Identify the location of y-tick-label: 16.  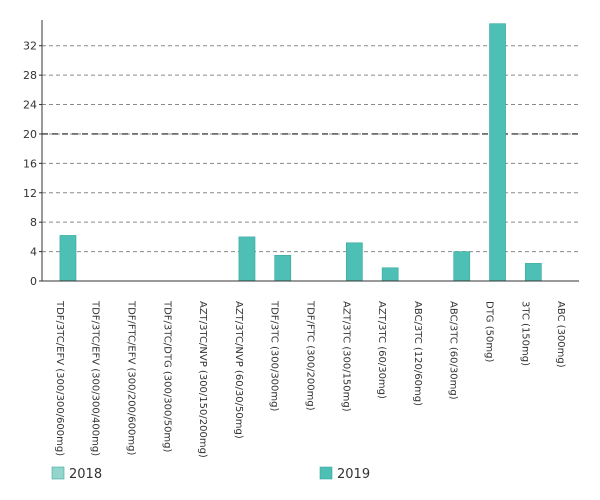
(30, 163).